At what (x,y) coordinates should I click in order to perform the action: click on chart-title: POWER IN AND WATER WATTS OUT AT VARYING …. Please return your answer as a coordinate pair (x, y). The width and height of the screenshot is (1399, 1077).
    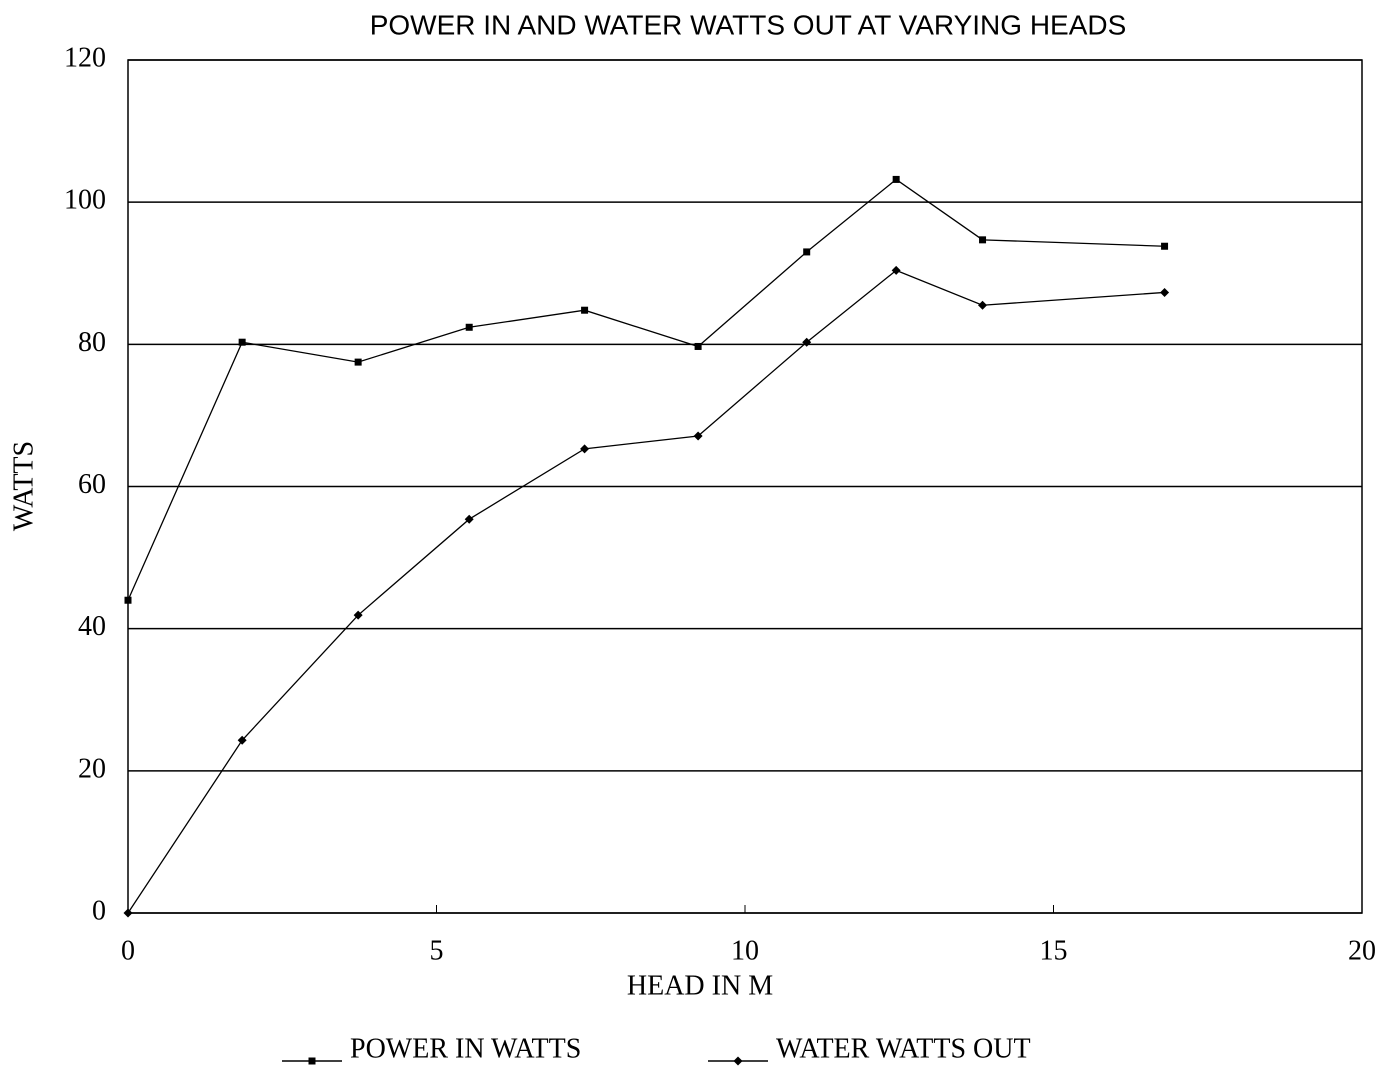
    Looking at the image, I should click on (748, 24).